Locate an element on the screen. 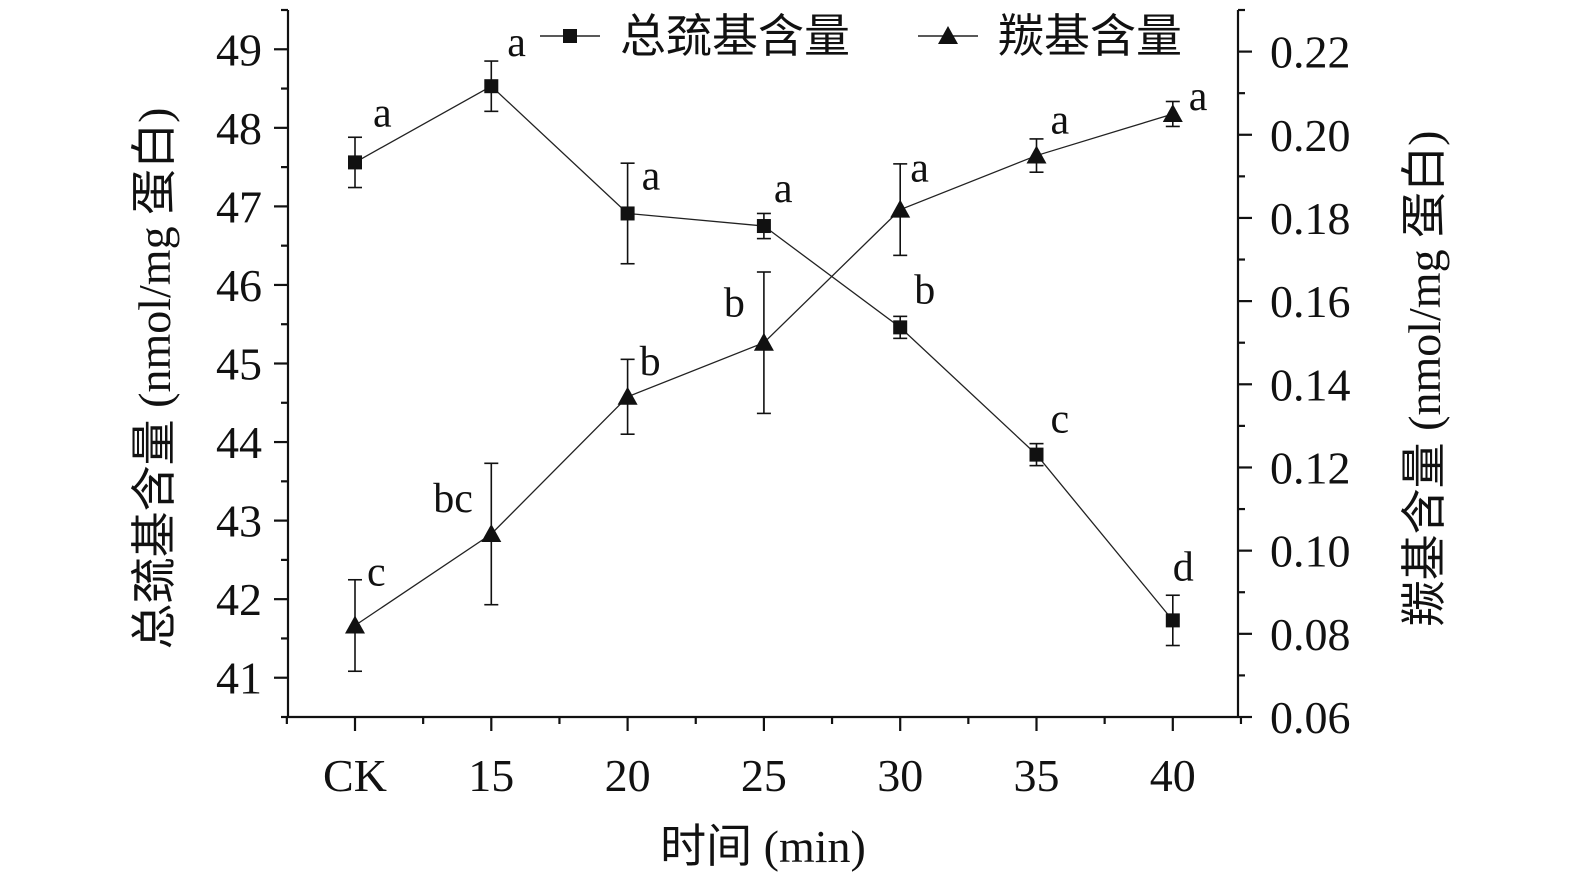 This screenshot has height=886, width=1575. legend: 总巯基含量 羰基含量 is located at coordinates (861, 36).